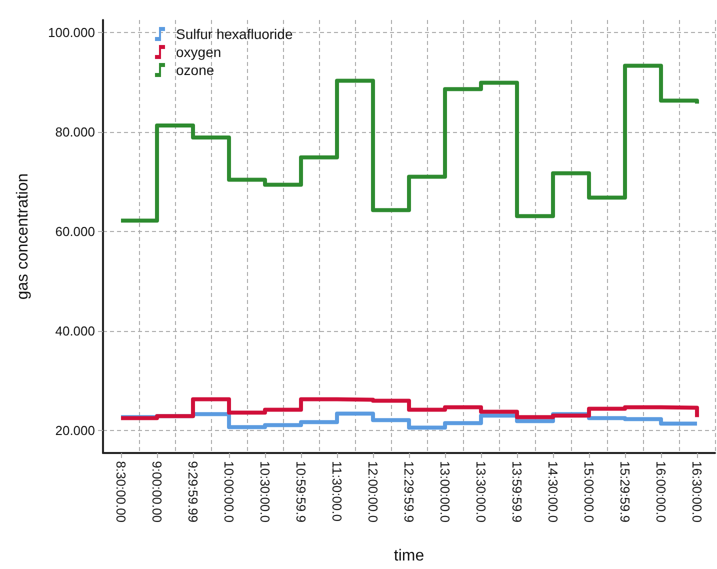  Describe the element at coordinates (75, 132) in the screenshot. I see `y-tick-label: 80.000` at that location.